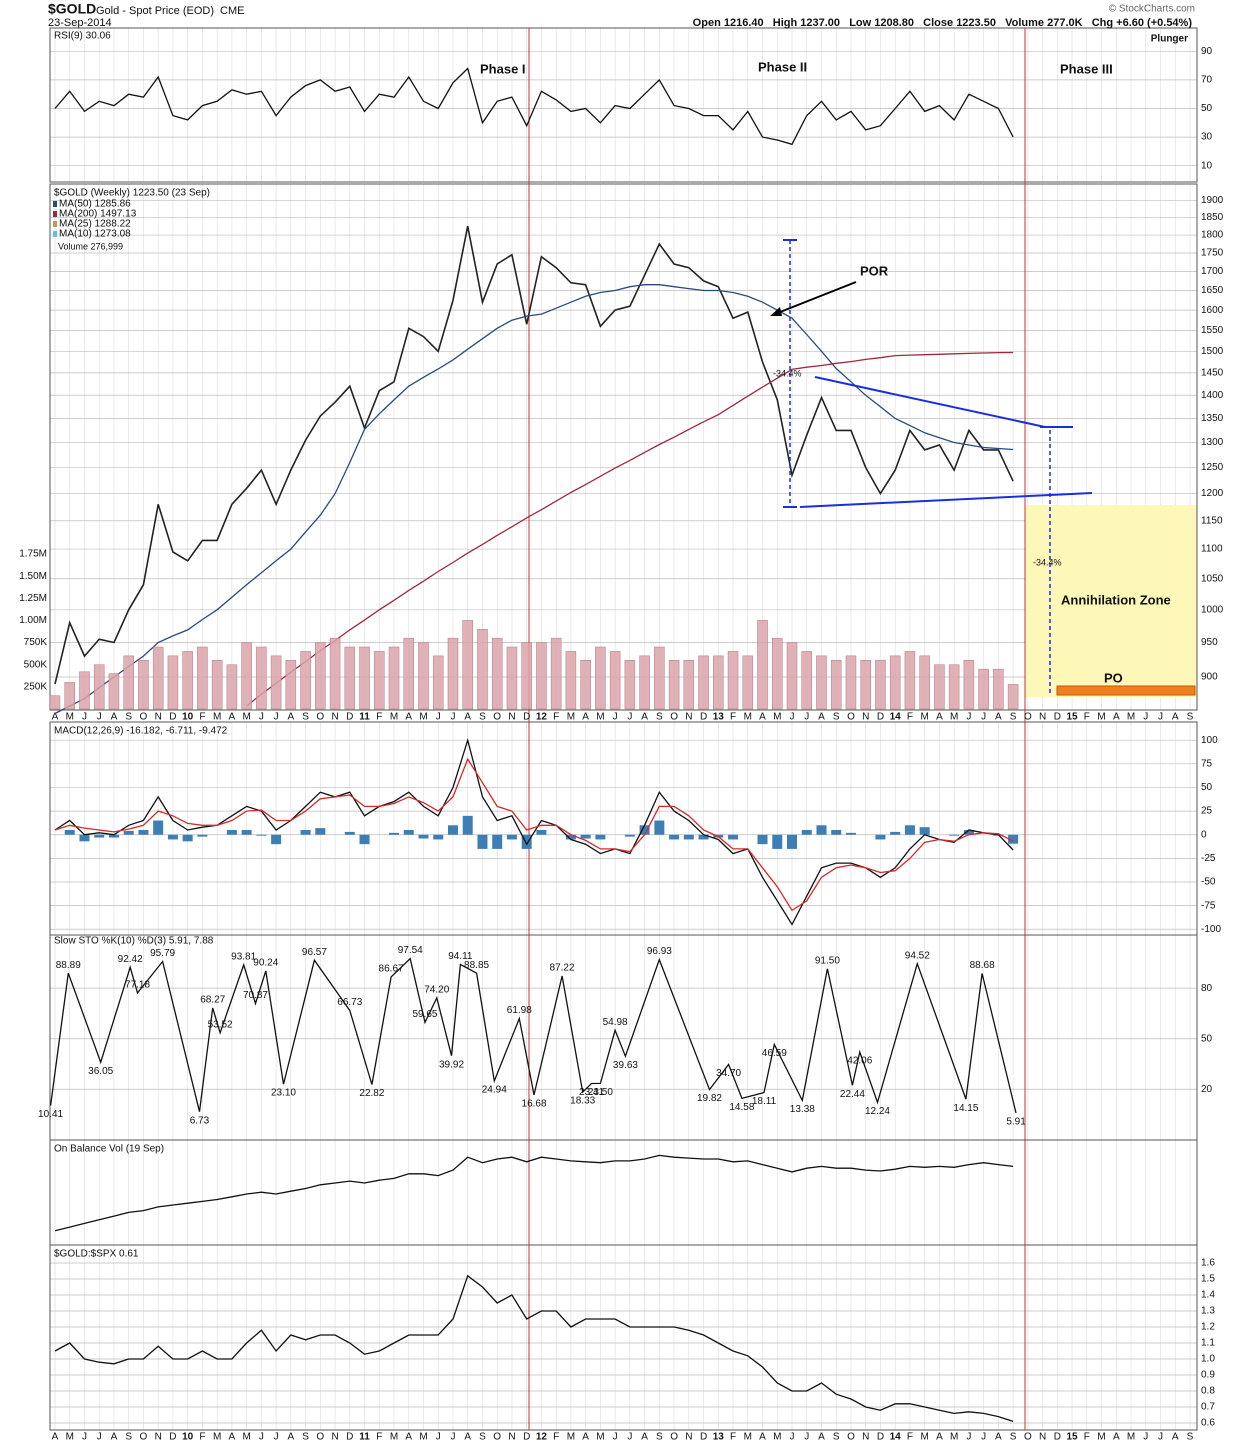 Image resolution: width=1240 pixels, height=1446 pixels. I want to click on y-tick-label: 1700, so click(1212, 271).